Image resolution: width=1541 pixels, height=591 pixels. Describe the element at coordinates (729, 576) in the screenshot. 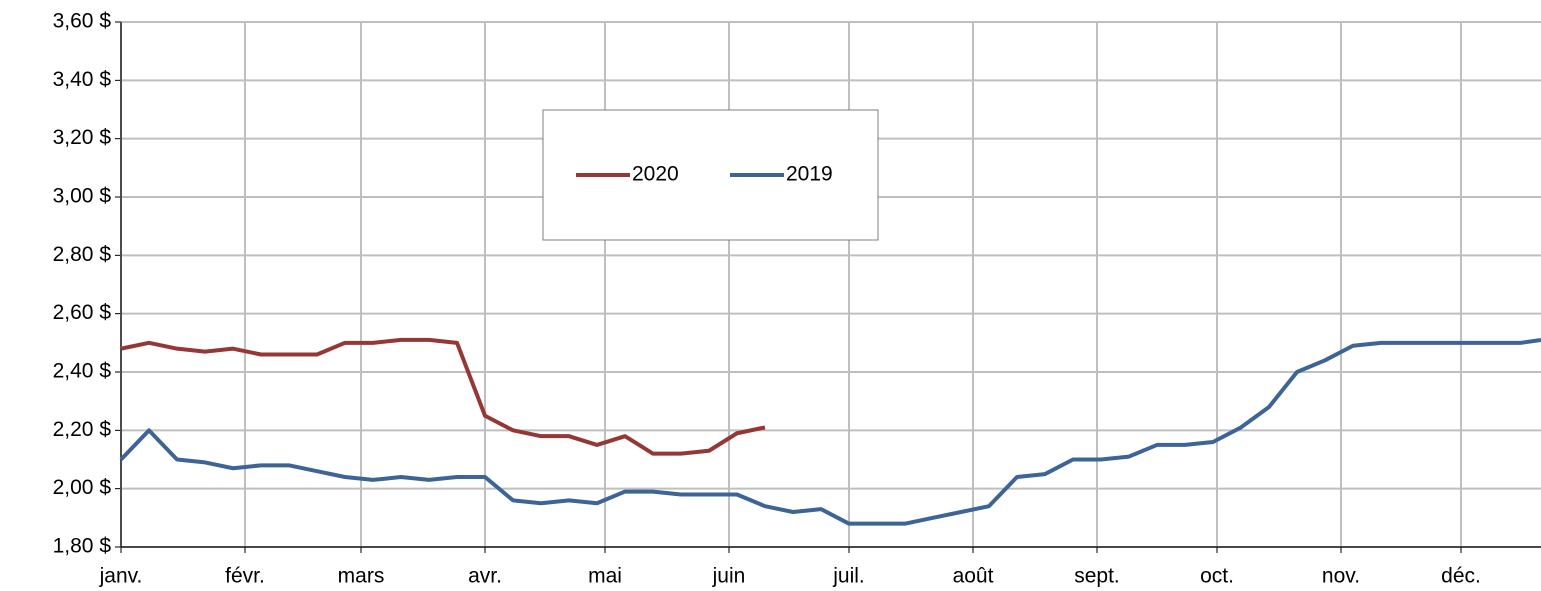

I see `x-tick-label: juin` at that location.